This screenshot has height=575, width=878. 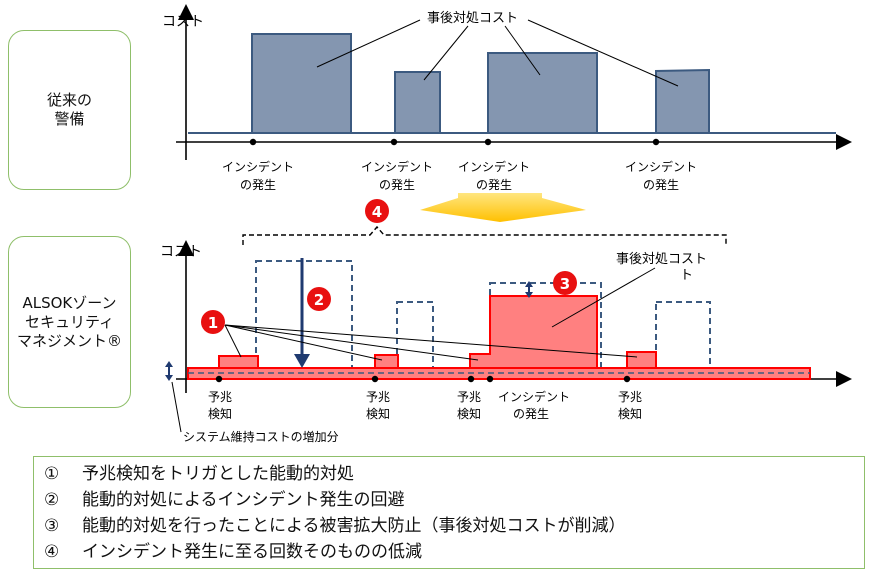 I want to click on top-incident-label-4b: の発生, so click(x=661, y=185).